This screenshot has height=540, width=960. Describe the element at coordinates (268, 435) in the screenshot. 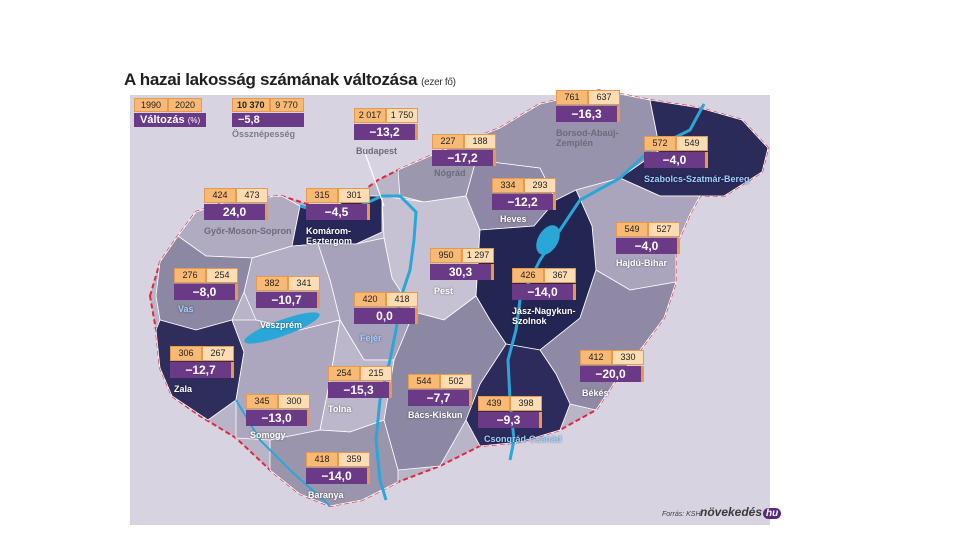

I see `county-name-somogy: Somogy` at that location.